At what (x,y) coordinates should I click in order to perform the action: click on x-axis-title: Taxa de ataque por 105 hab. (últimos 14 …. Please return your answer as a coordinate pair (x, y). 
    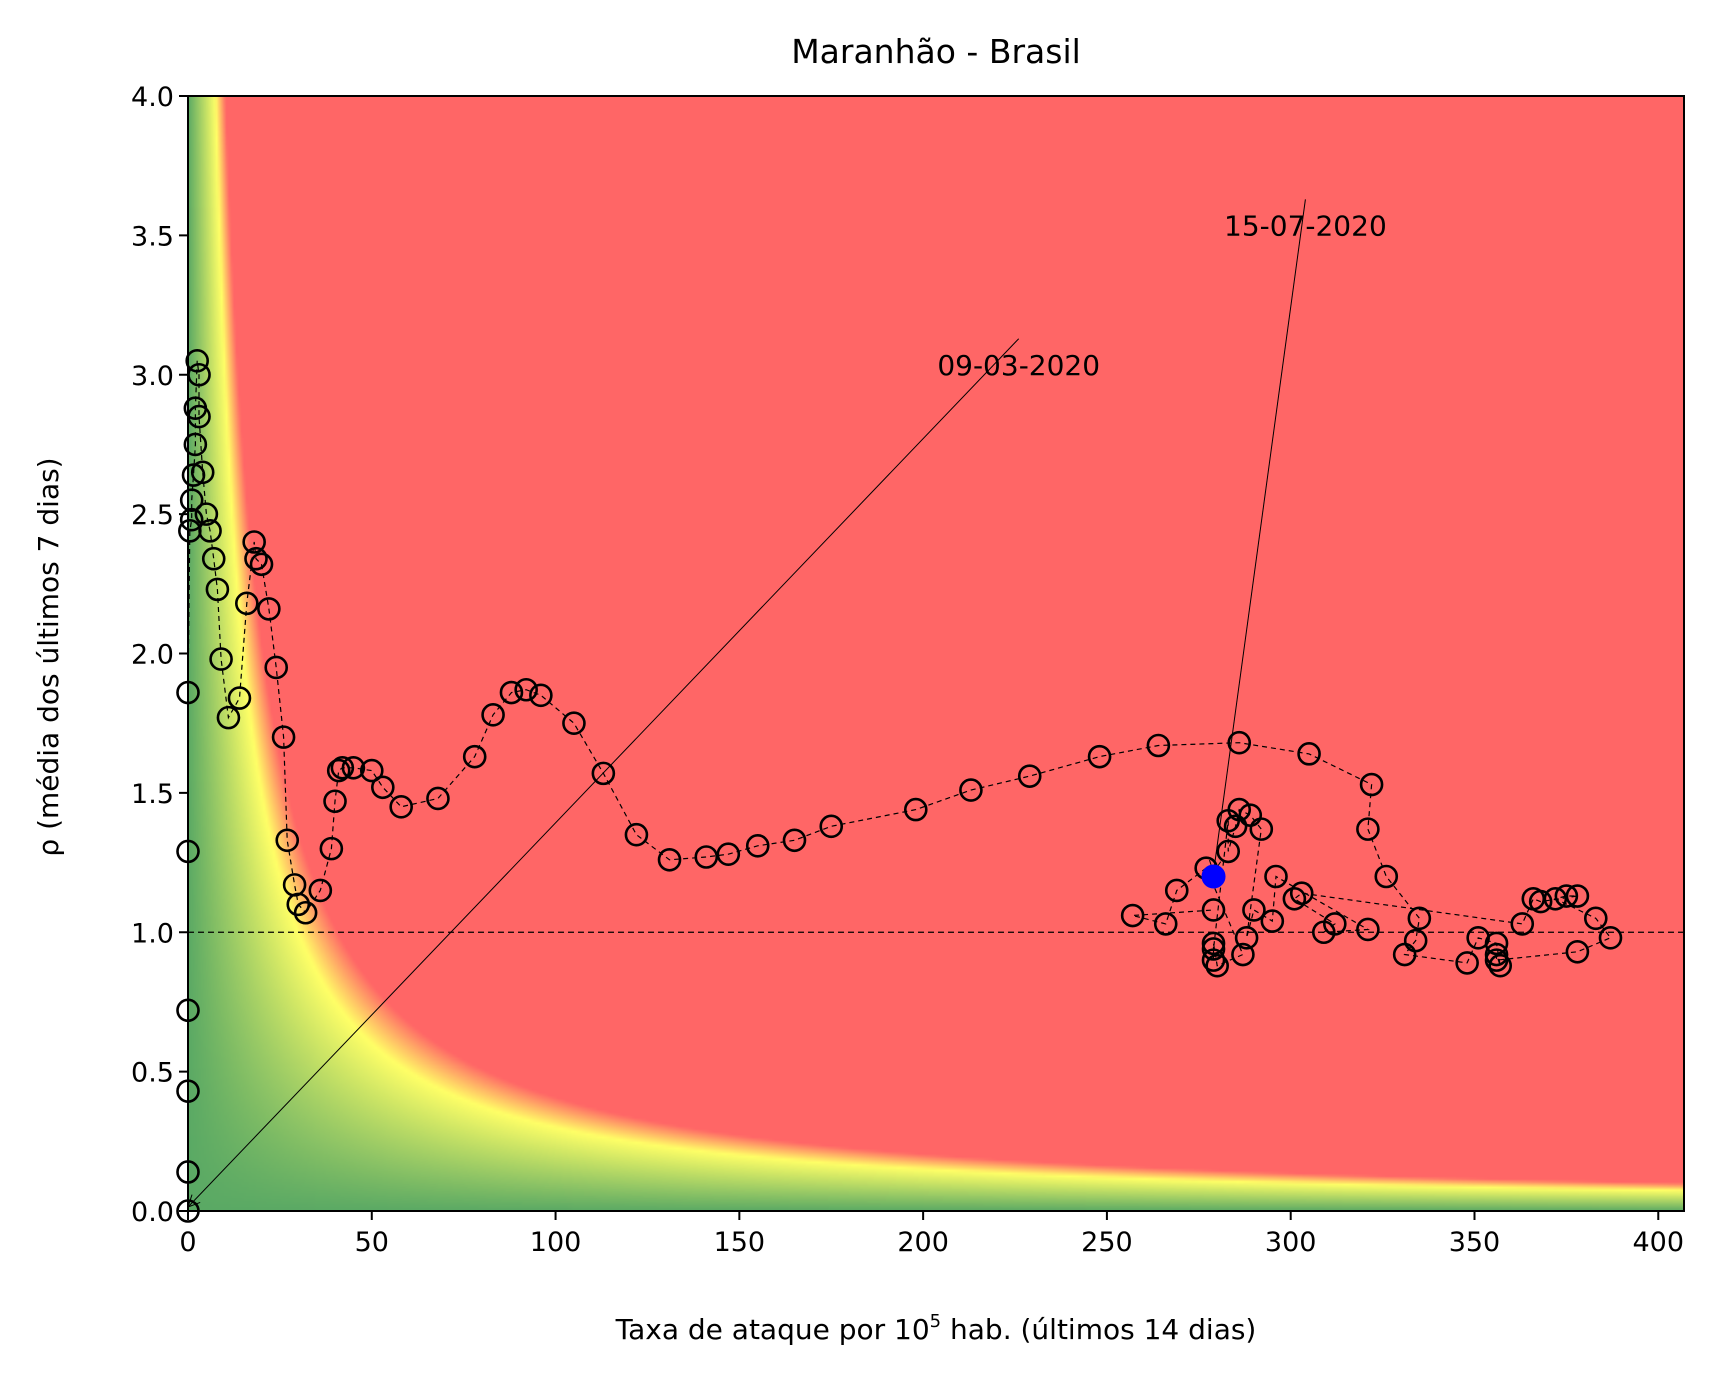
    Looking at the image, I should click on (936, 1328).